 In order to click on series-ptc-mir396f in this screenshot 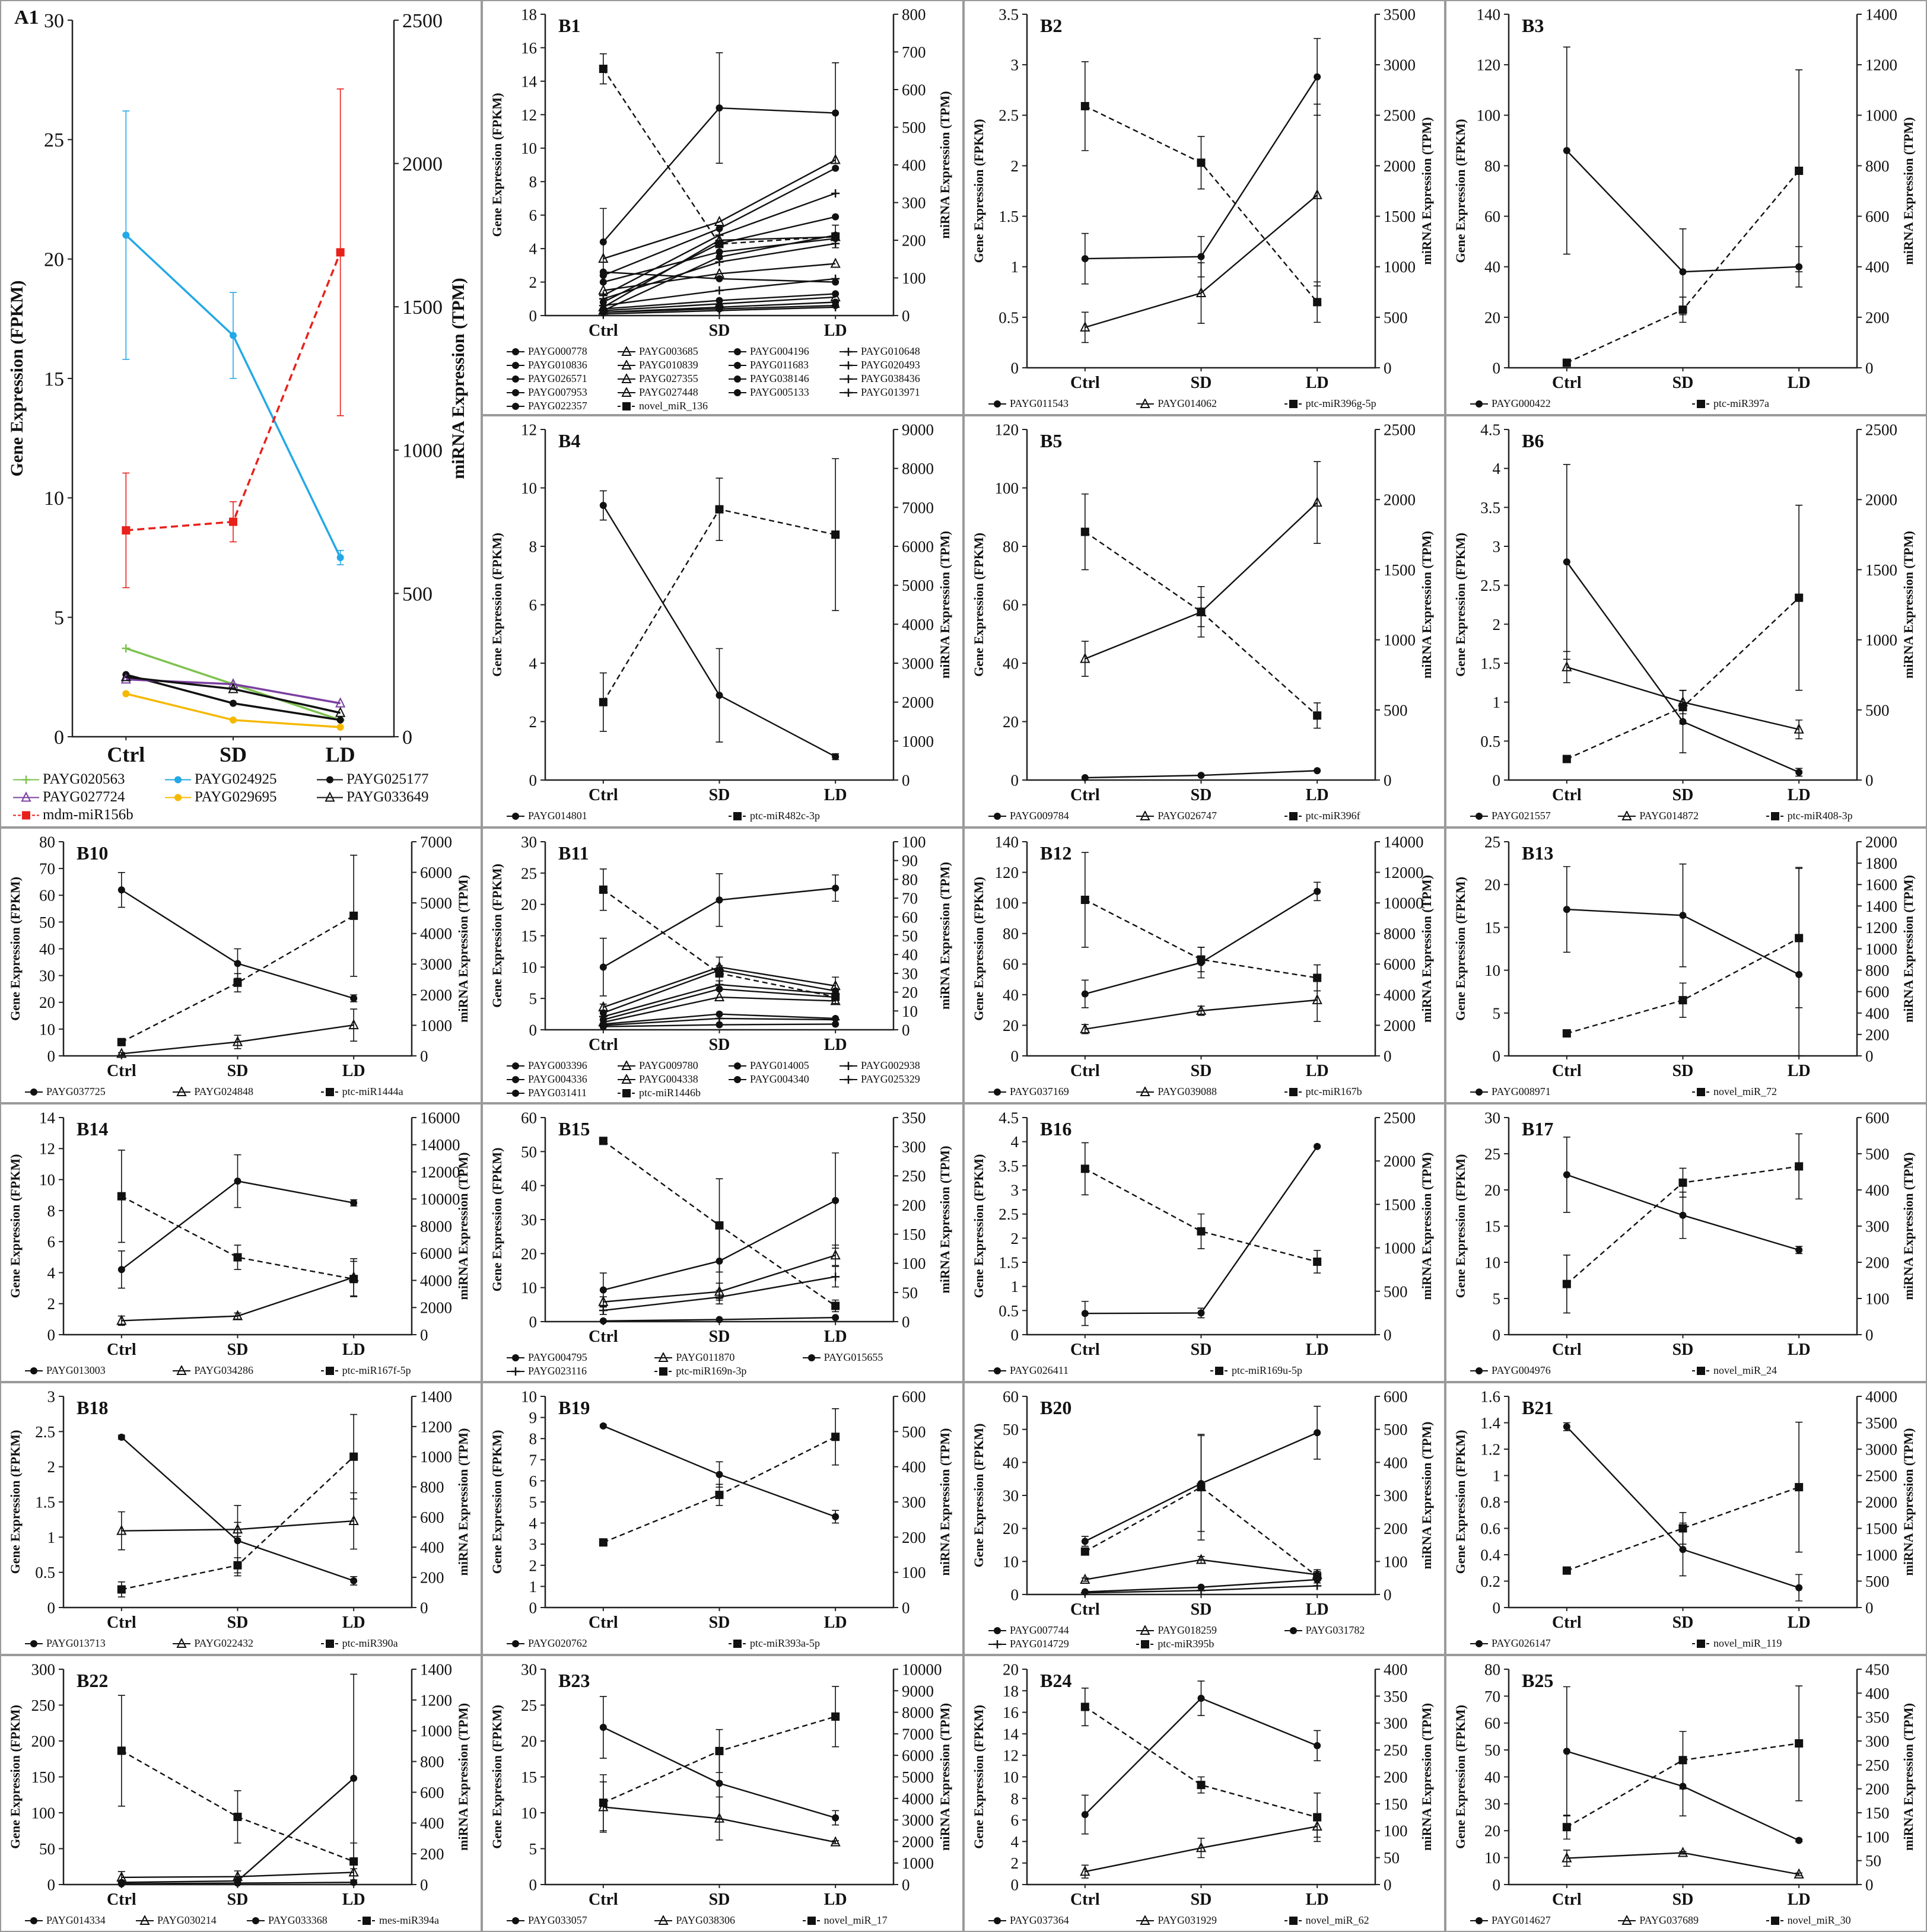, I will do `click(1201, 611)`.